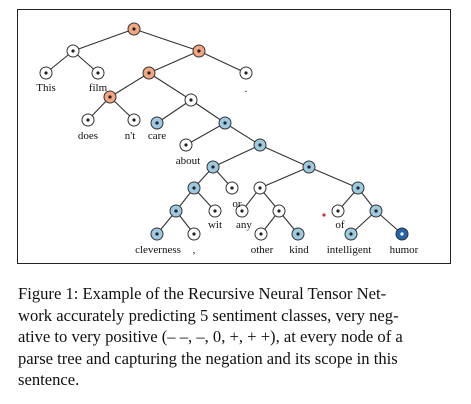  I want to click on tree-node-of, so click(338, 211).